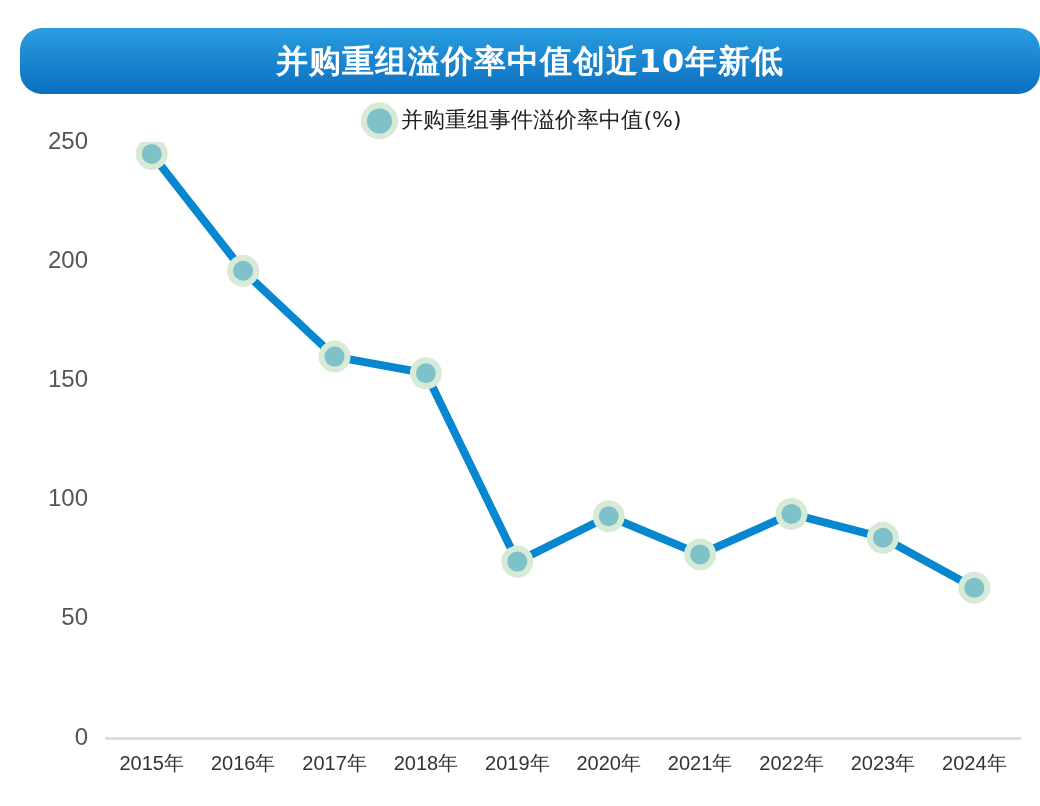 The image size is (1040, 806). I want to click on y-tick-label: 100, so click(68, 498).